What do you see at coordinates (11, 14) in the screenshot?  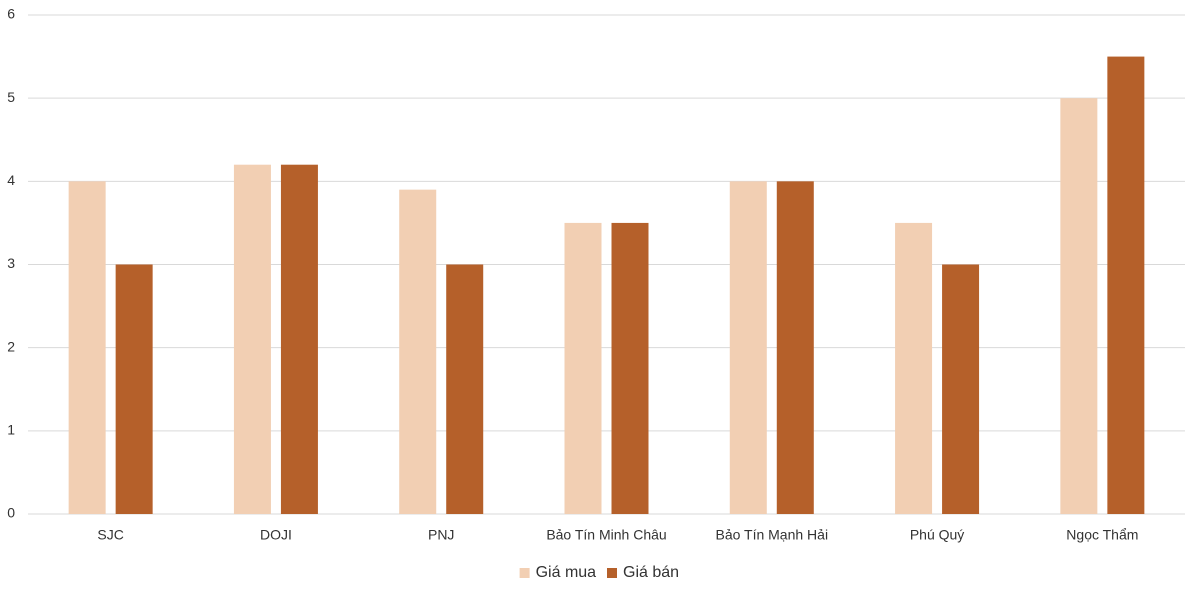 I see `y-tick-label: 6` at bounding box center [11, 14].